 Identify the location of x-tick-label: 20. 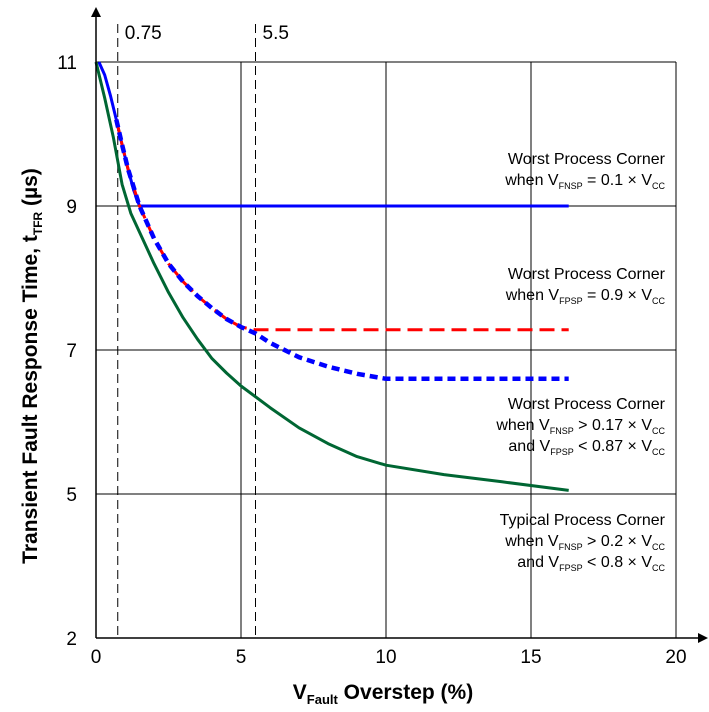
(675, 657).